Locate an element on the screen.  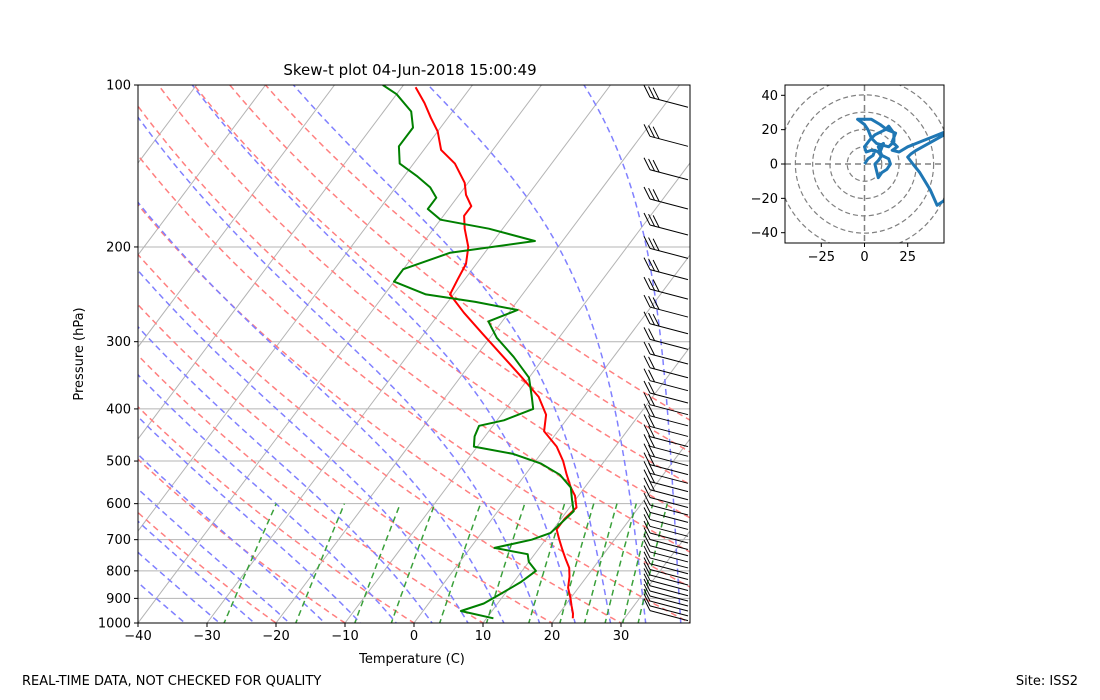
site-label: Site: ISS2 is located at coordinates (1046, 681).